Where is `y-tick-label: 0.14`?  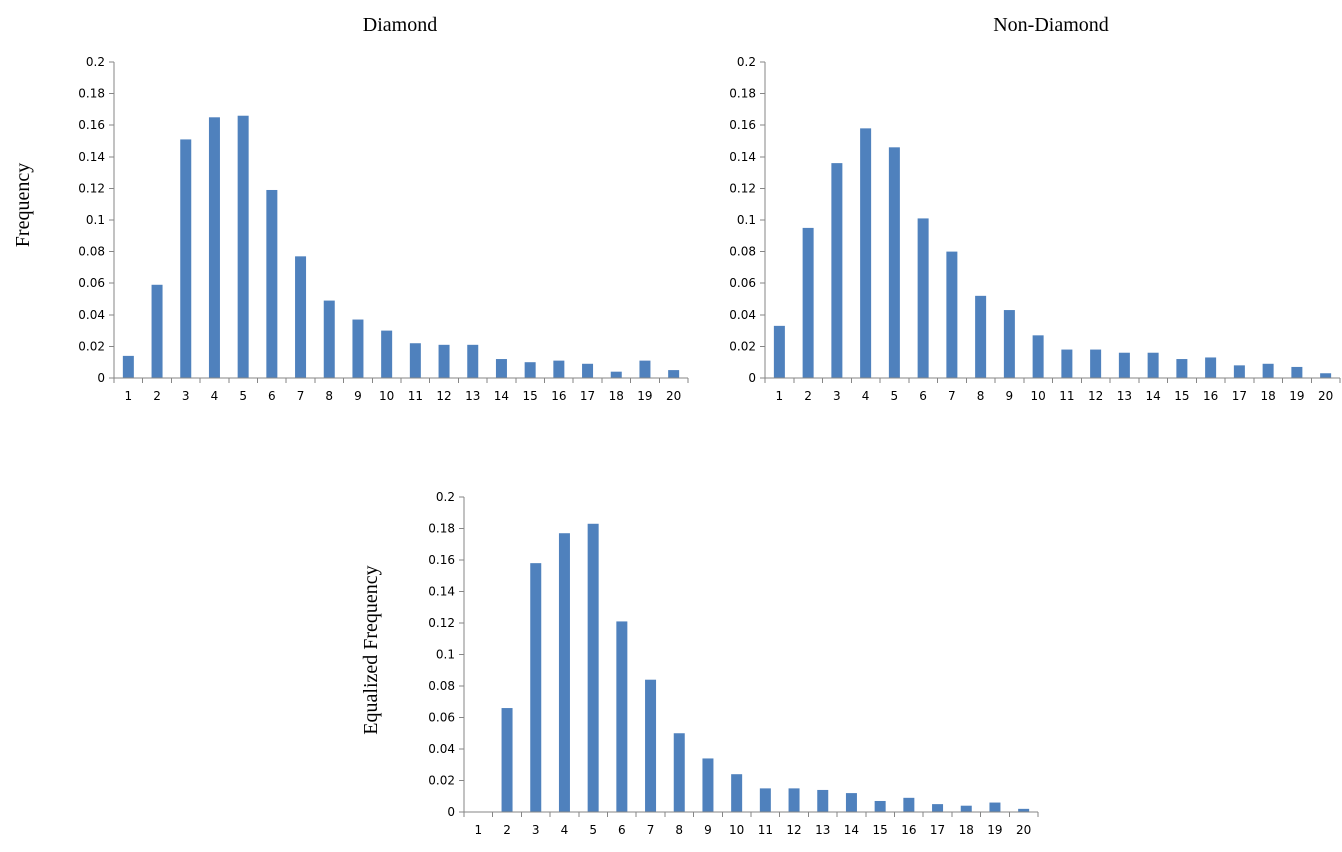 y-tick-label: 0.14 is located at coordinates (91, 157).